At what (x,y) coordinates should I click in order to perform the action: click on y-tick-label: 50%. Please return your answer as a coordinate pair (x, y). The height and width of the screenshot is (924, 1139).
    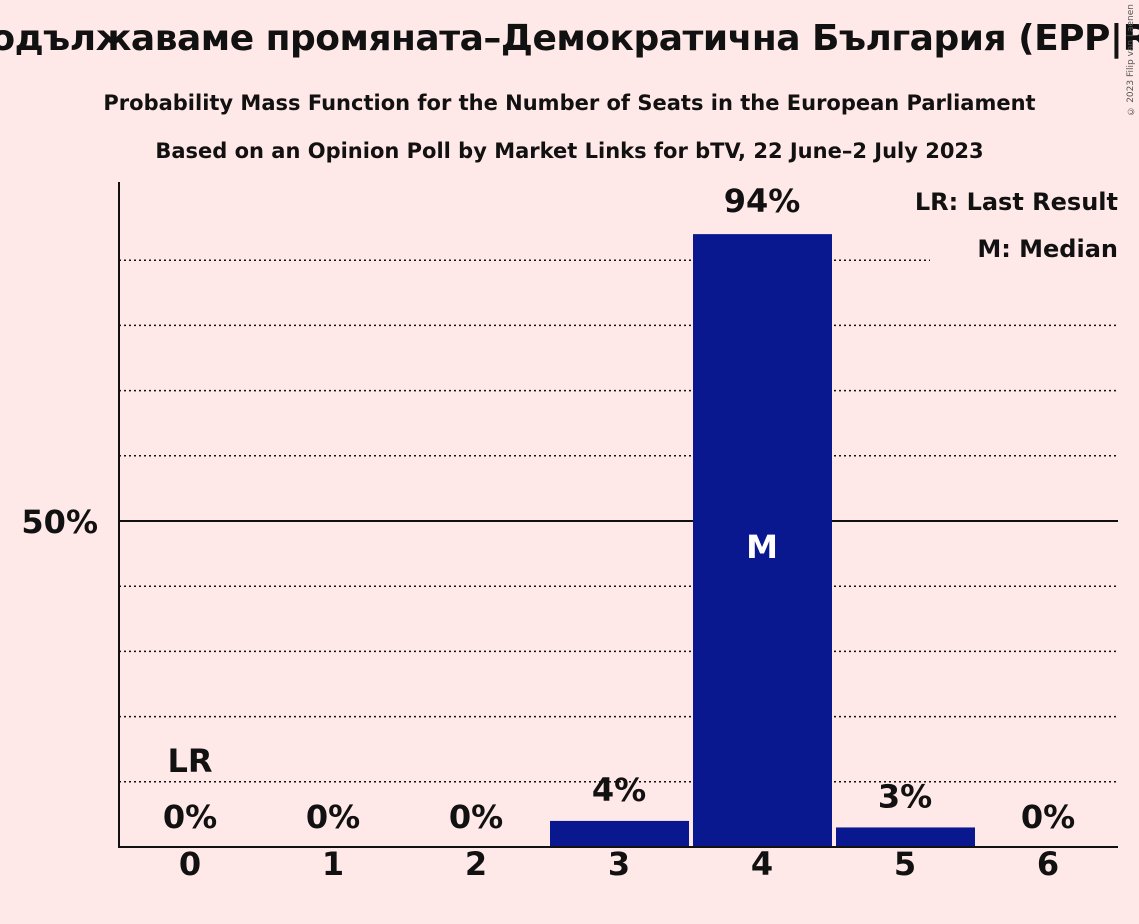
    Looking at the image, I should click on (59, 522).